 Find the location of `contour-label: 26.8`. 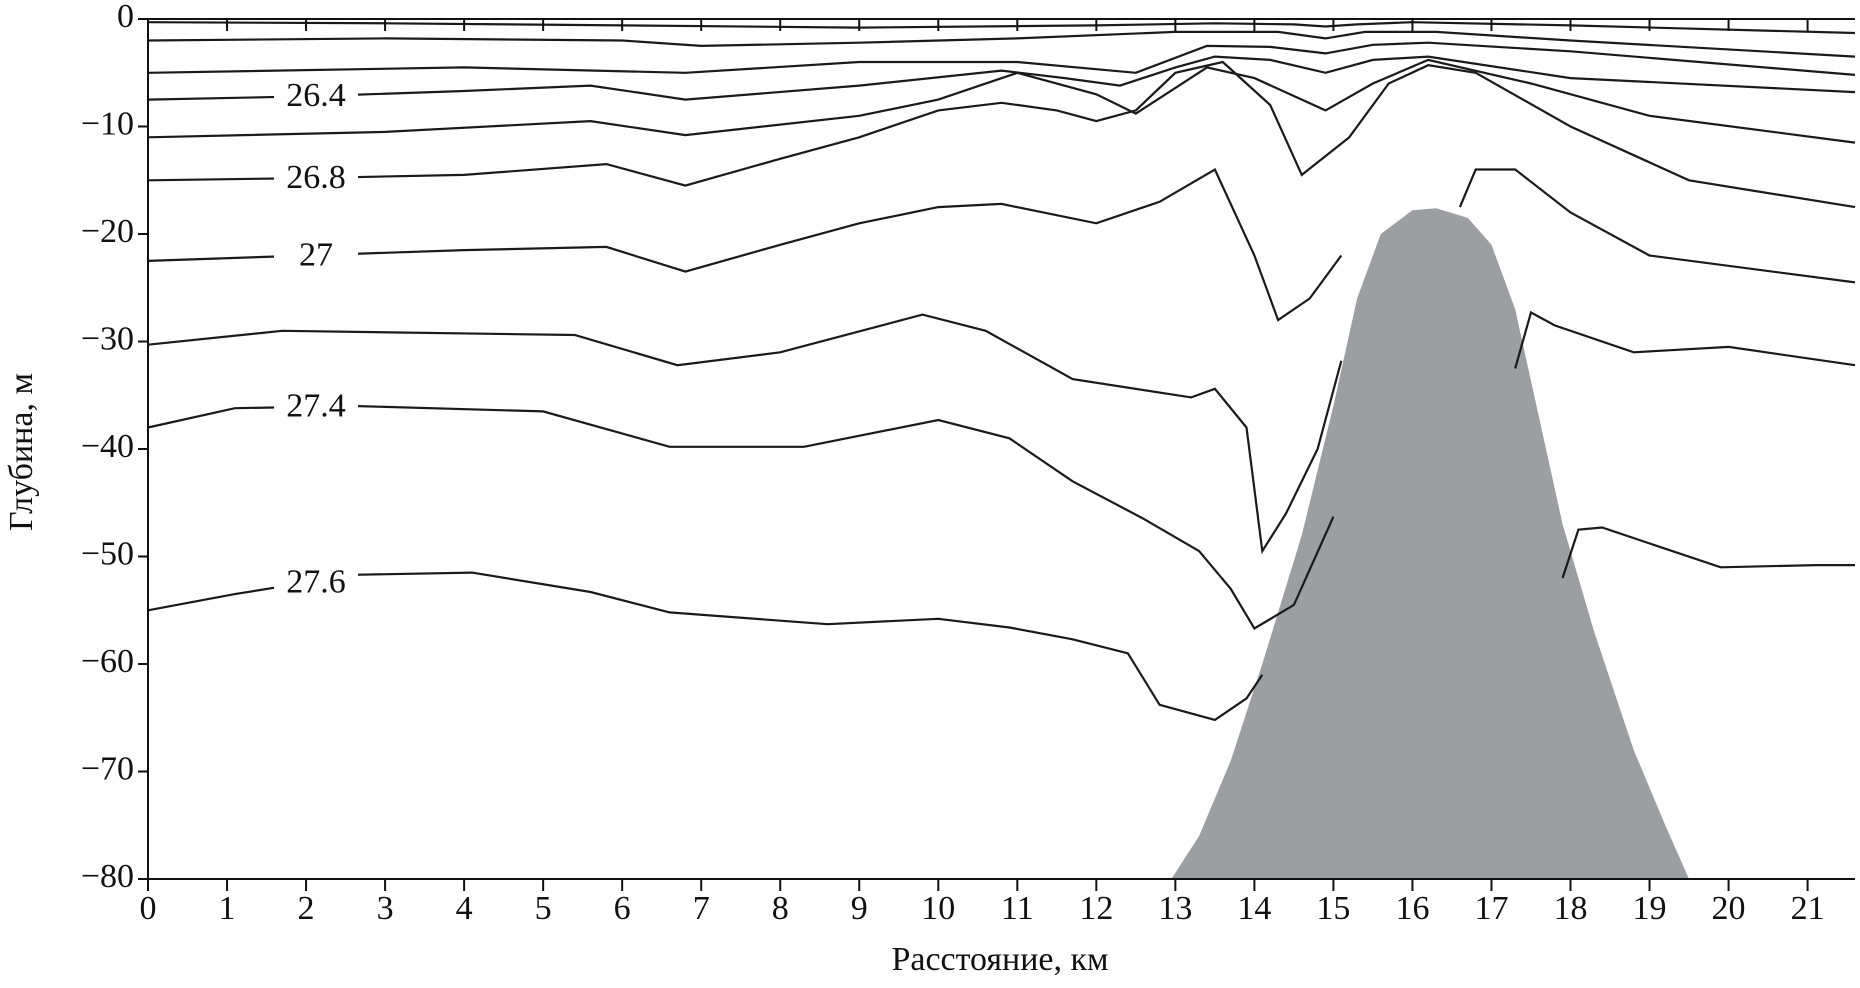

contour-label: 26.8 is located at coordinates (316, 177).